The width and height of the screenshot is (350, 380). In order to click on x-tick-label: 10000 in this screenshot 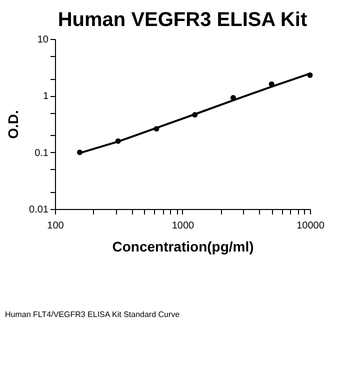, I will do `click(310, 226)`.